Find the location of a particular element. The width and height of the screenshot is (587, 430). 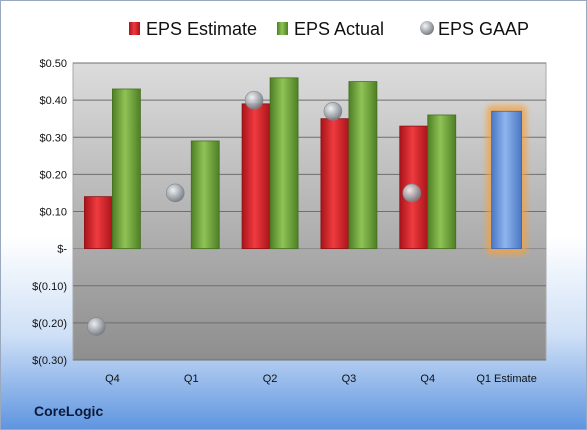

y-tick-label: $(0.10) is located at coordinates (49, 287).